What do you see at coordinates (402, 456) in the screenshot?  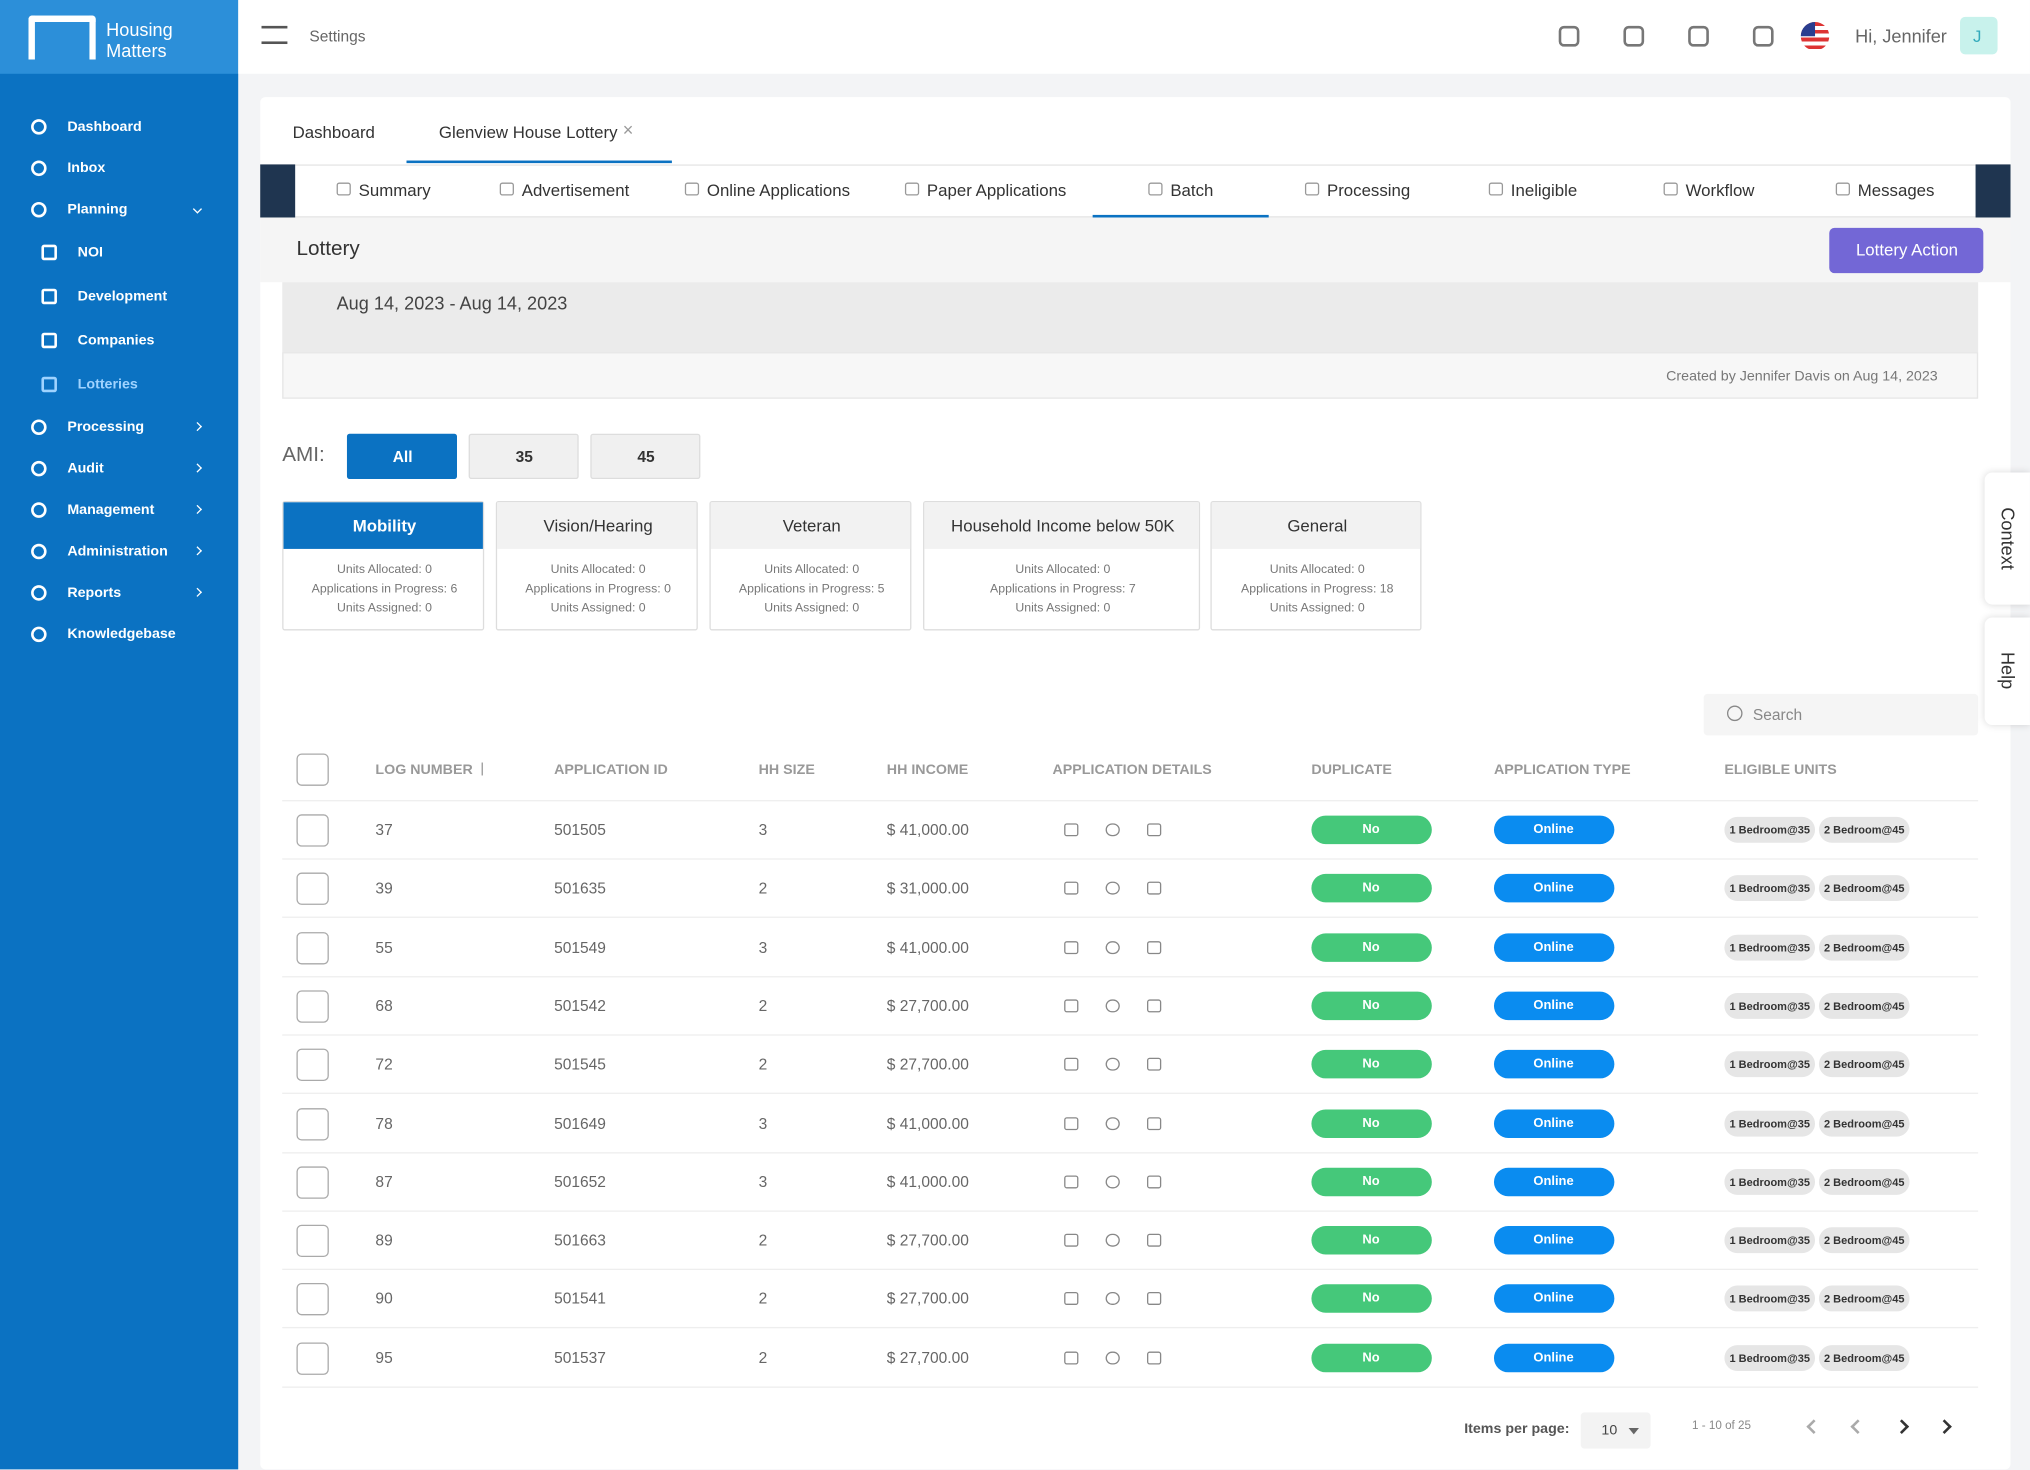 I see `ami-button: All` at bounding box center [402, 456].